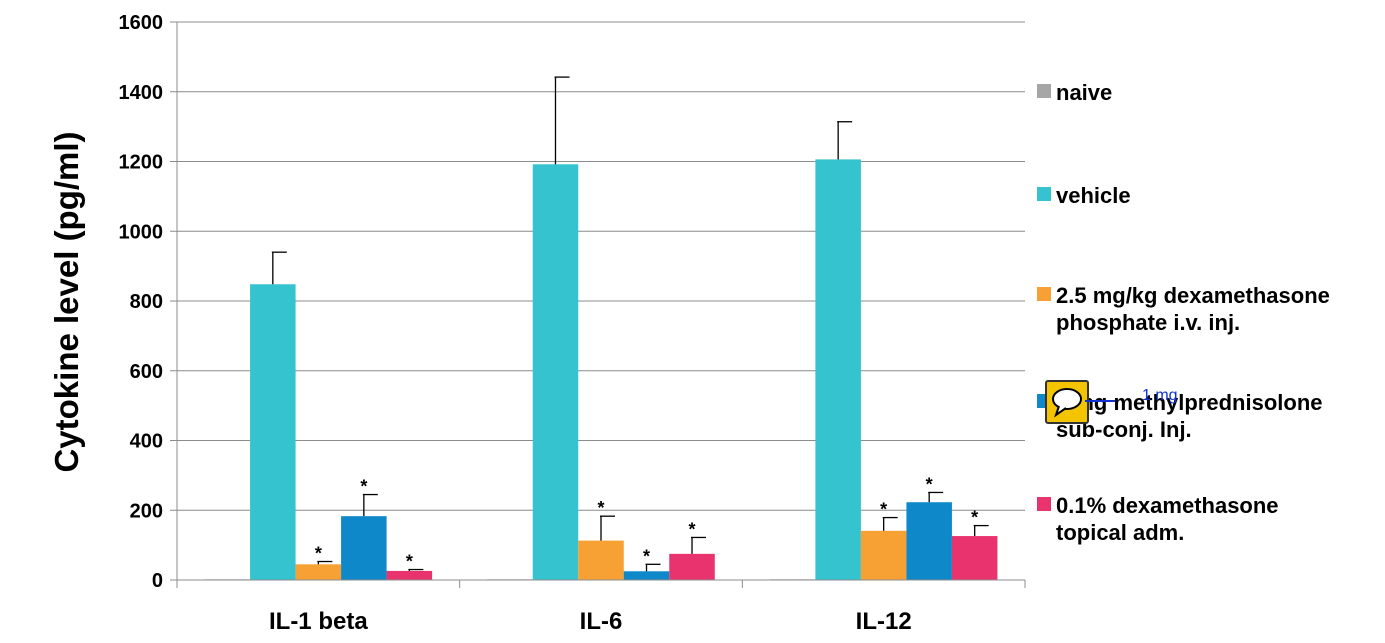  Describe the element at coordinates (1100, 401) in the screenshot. I see `annotation-connector` at that location.